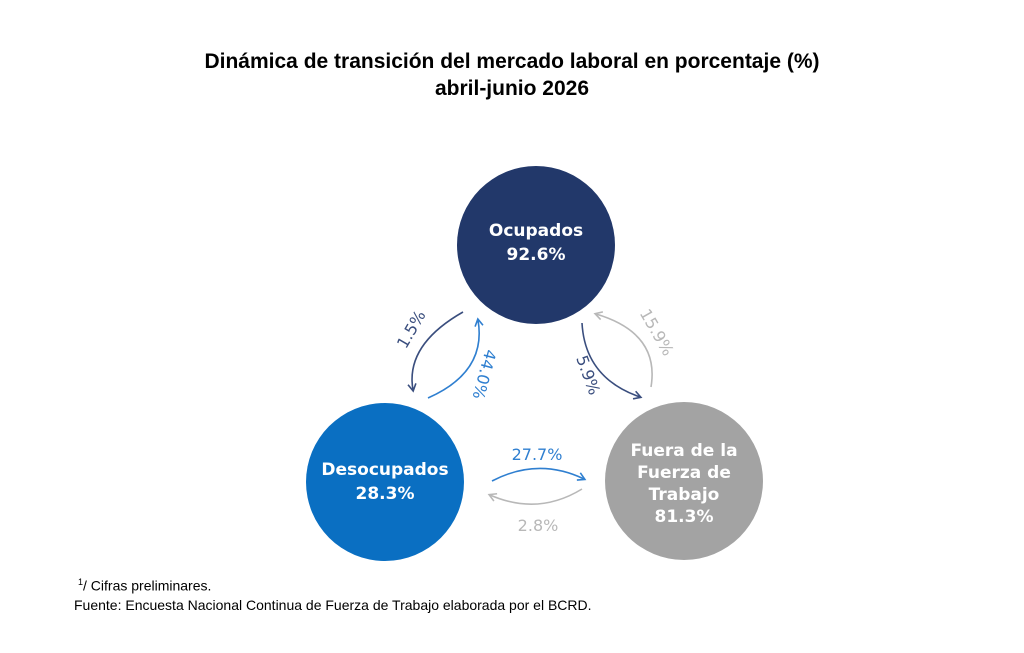 The height and width of the screenshot is (653, 1024). Describe the element at coordinates (435, 352) in the screenshot. I see `arrow-ocupados-to-desocupados` at that location.